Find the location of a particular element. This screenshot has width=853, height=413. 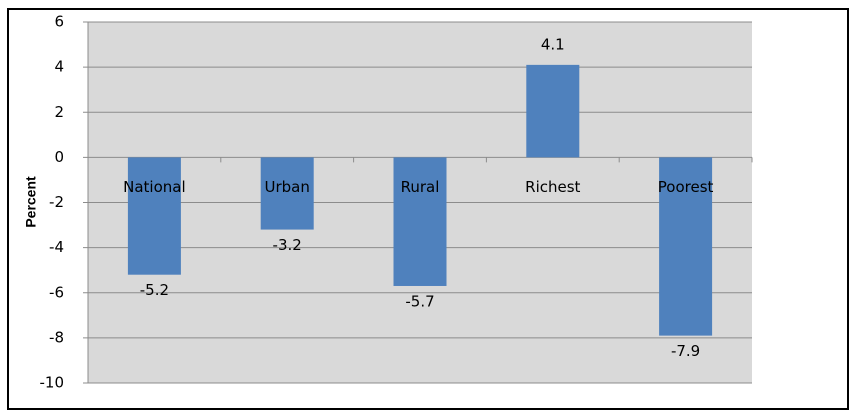

y-tick-label: -10 is located at coordinates (52, 383).